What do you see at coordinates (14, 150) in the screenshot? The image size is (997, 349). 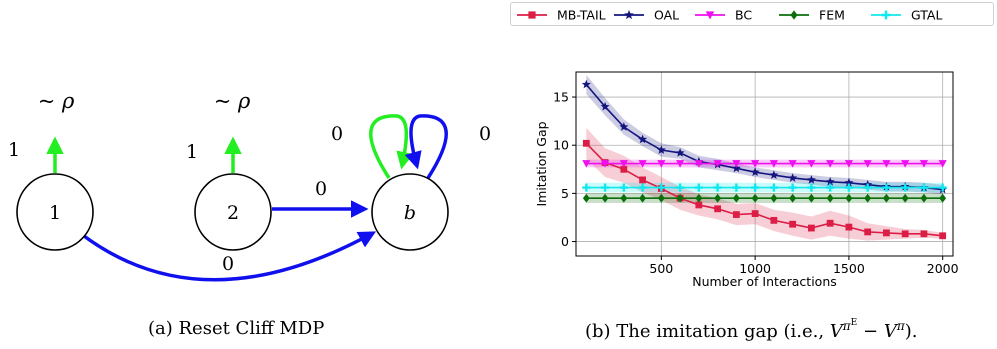 I see `reset-reward-1: 1` at bounding box center [14, 150].